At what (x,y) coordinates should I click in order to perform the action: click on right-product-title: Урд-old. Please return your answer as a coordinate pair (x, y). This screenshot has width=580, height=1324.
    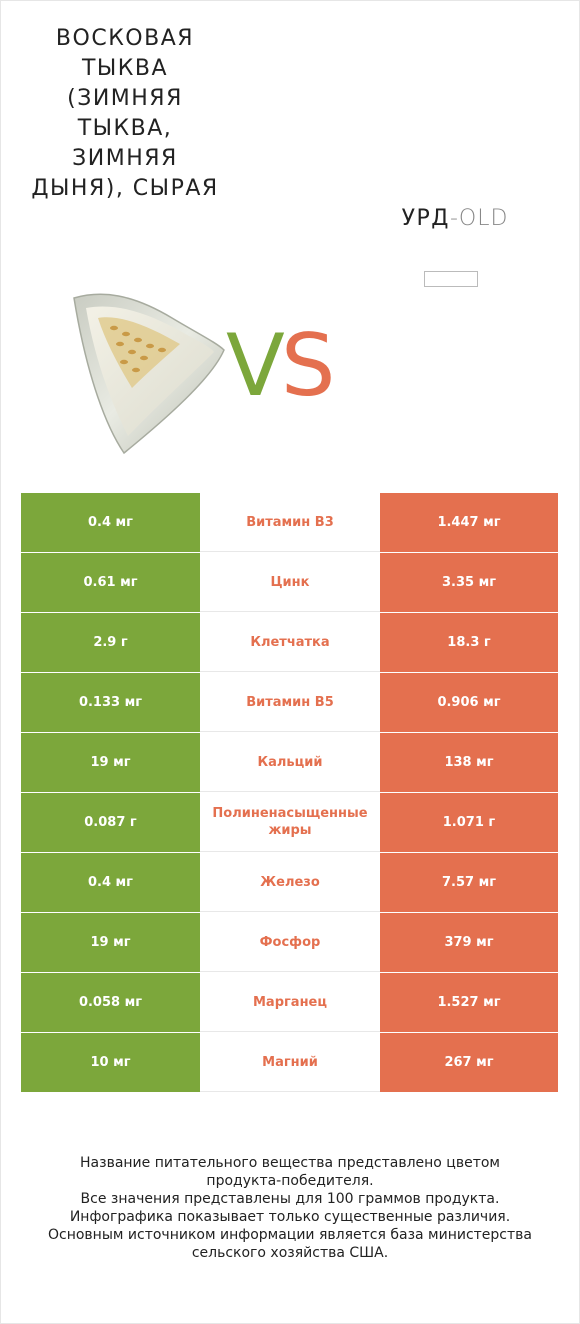
    Looking at the image, I should click on (455, 219).